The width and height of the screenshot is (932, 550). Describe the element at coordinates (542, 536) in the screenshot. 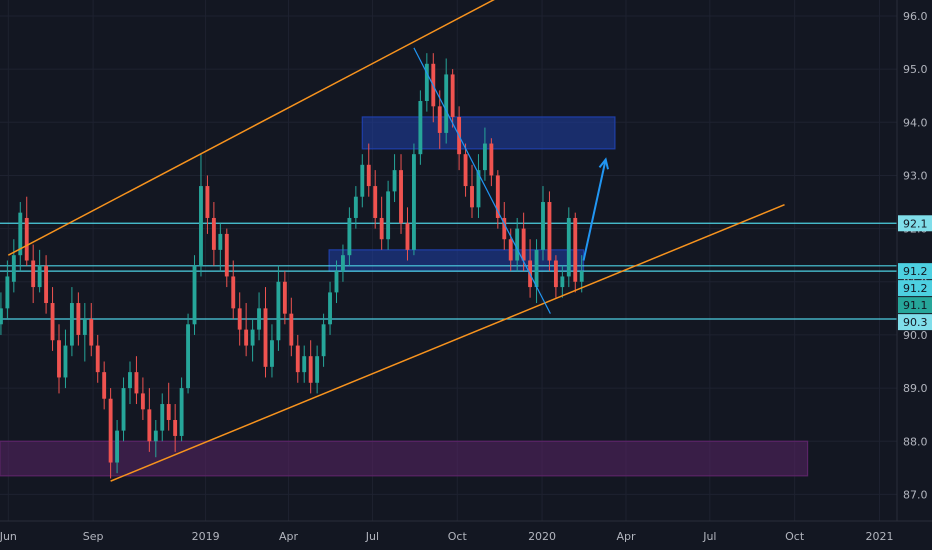

I see `x-tick-label: 2020` at that location.